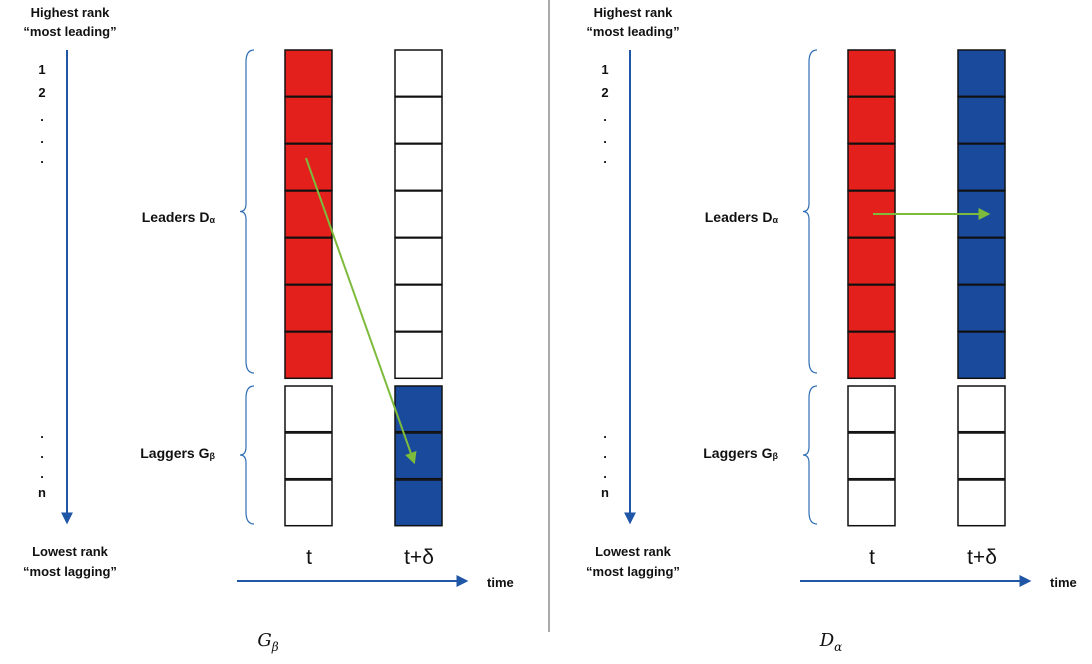 This screenshot has height=664, width=1092. What do you see at coordinates (831, 642) in the screenshot?
I see `panel-caption: Dα` at bounding box center [831, 642].